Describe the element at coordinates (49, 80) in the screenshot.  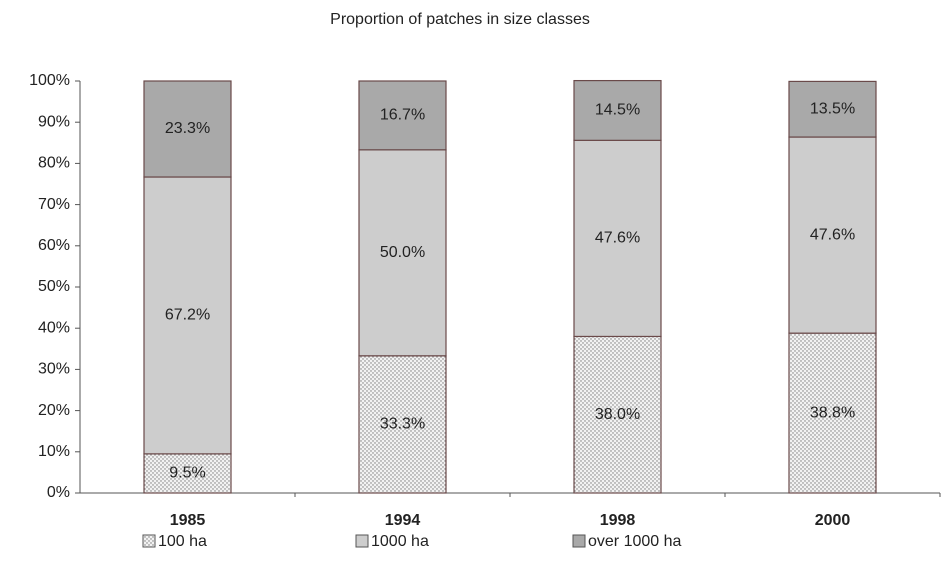
I see `y-tick-label: 100%` at that location.